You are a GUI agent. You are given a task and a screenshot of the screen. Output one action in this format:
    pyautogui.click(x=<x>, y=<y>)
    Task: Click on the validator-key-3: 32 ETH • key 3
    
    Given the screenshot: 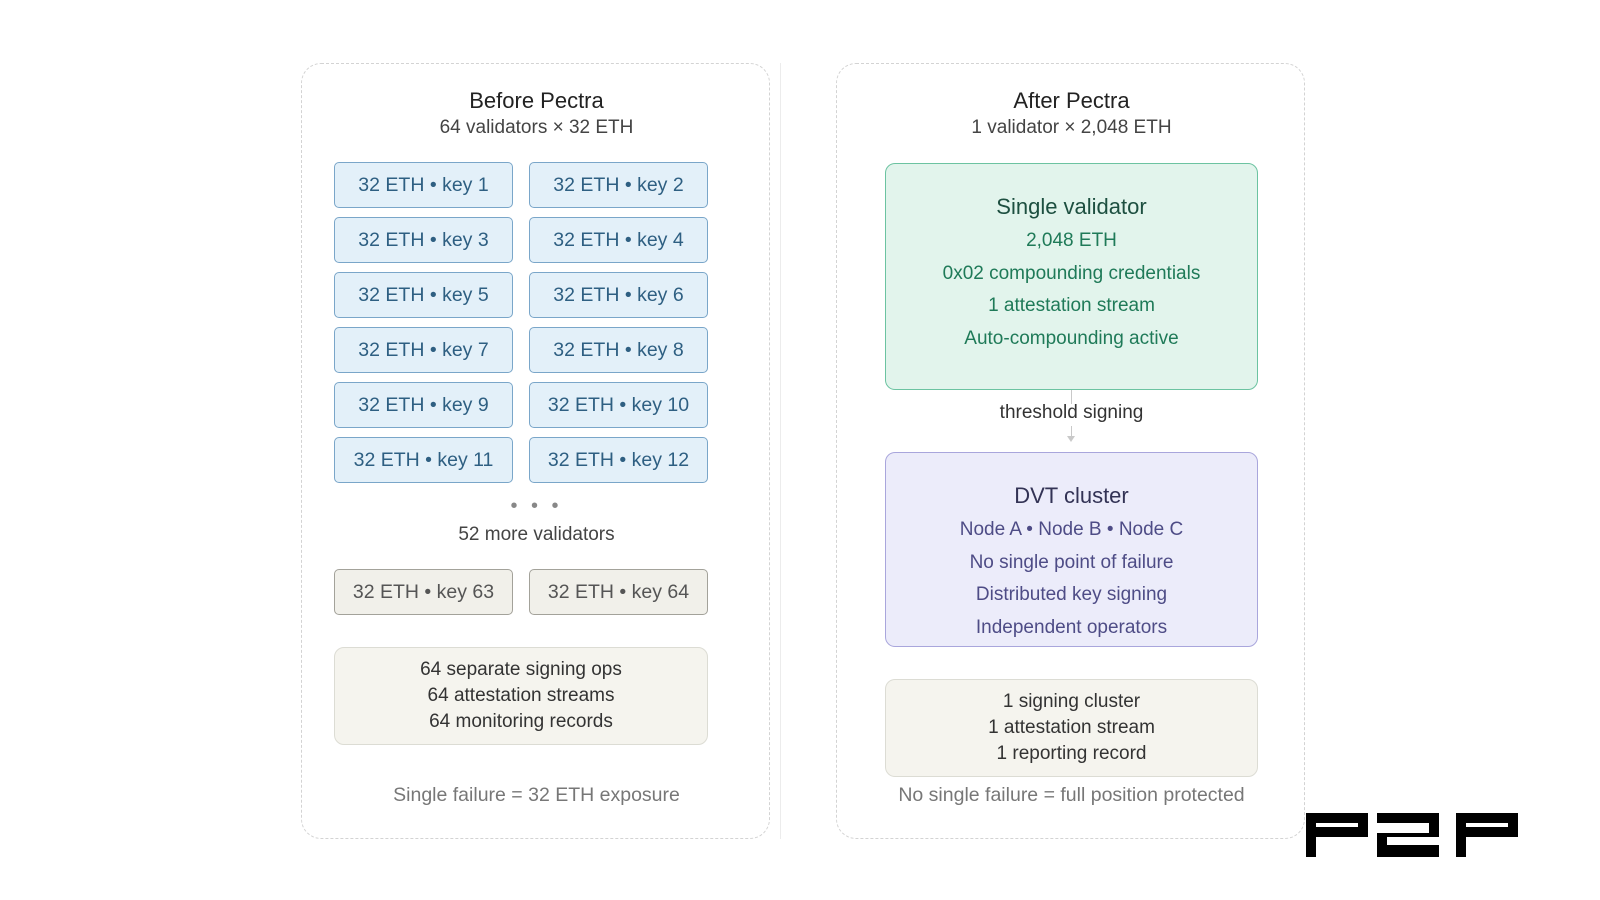 What is the action you would take?
    pyautogui.click(x=423, y=240)
    